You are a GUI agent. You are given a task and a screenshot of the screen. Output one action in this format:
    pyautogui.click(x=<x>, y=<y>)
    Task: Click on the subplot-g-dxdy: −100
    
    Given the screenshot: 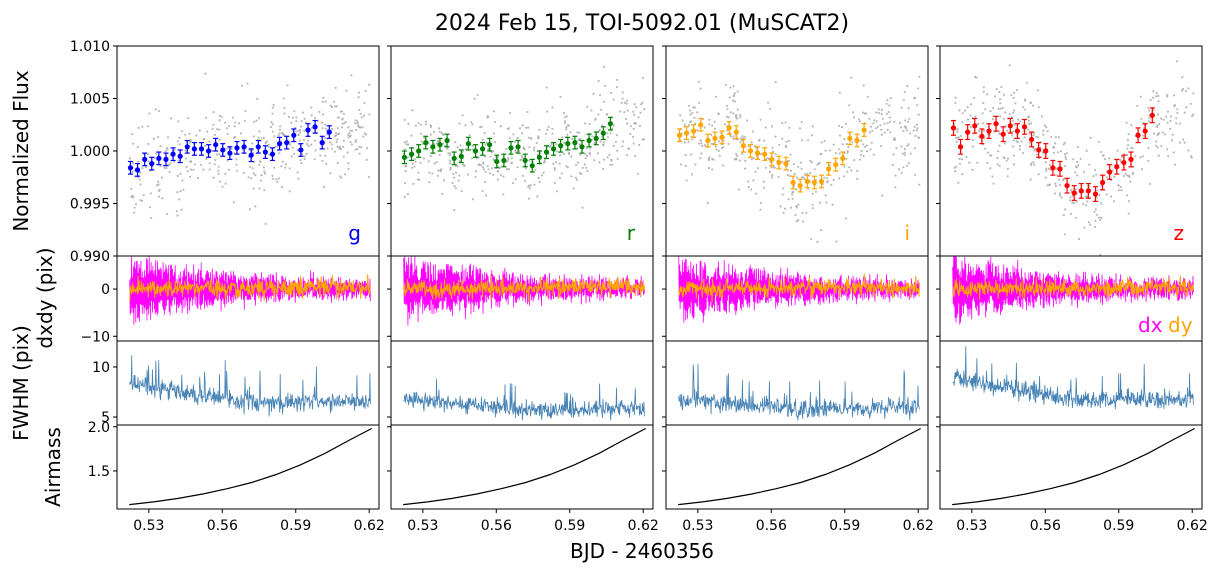 What is the action you would take?
    pyautogui.click(x=230, y=300)
    